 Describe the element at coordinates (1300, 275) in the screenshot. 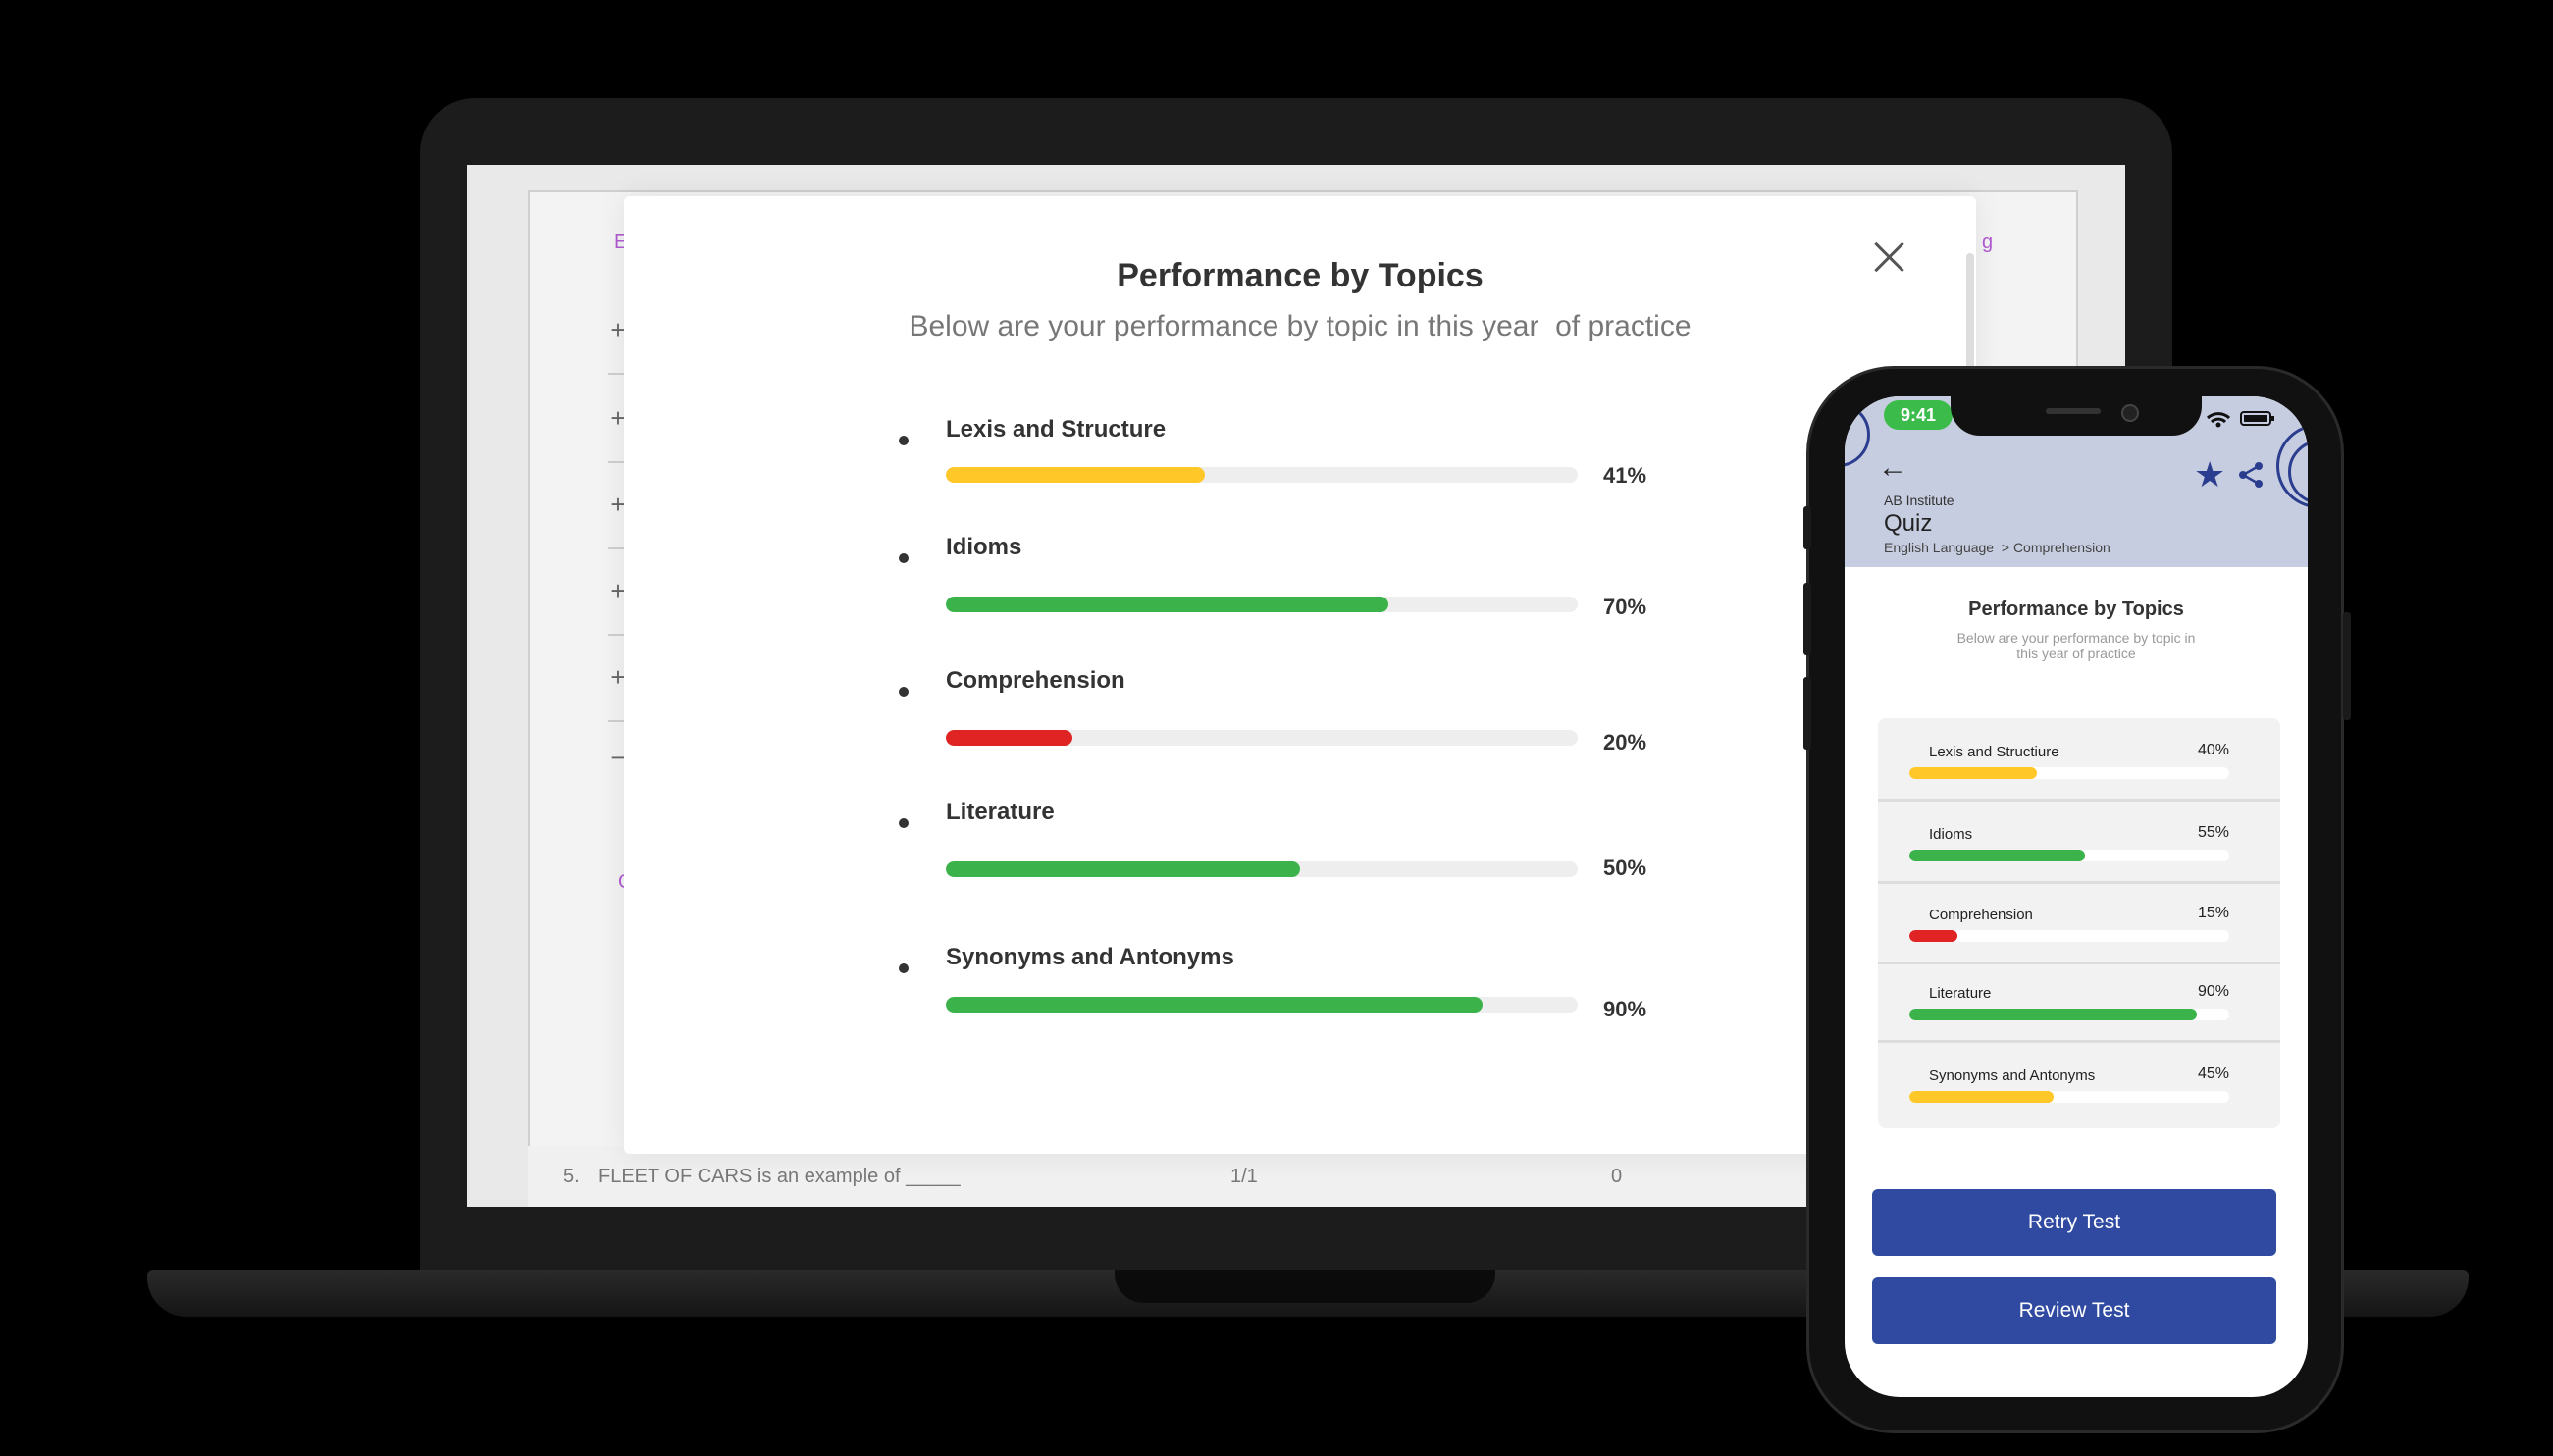

I see `modal-title: Performance by Topics` at that location.